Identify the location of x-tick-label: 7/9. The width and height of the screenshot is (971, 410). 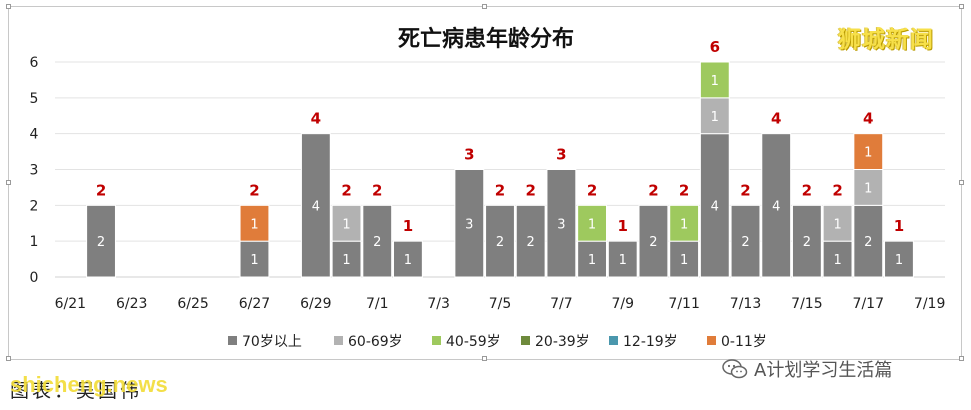
(622, 304).